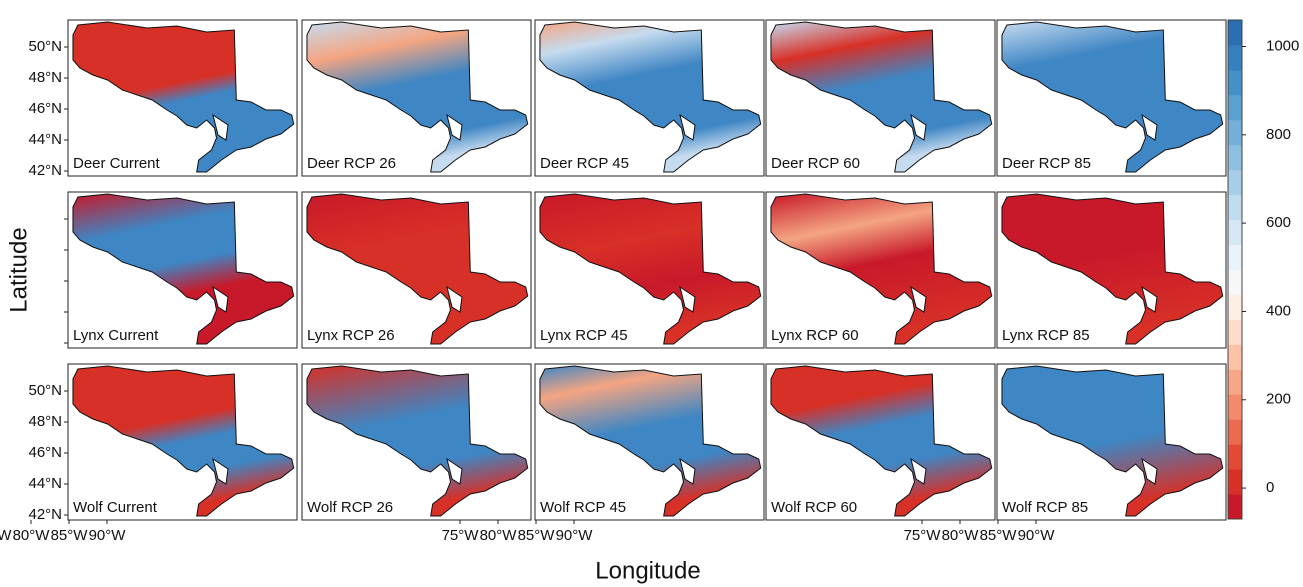 This screenshot has width=1303, height=587. What do you see at coordinates (583, 507) in the screenshot?
I see `panel-label: Wolf RCP 45` at bounding box center [583, 507].